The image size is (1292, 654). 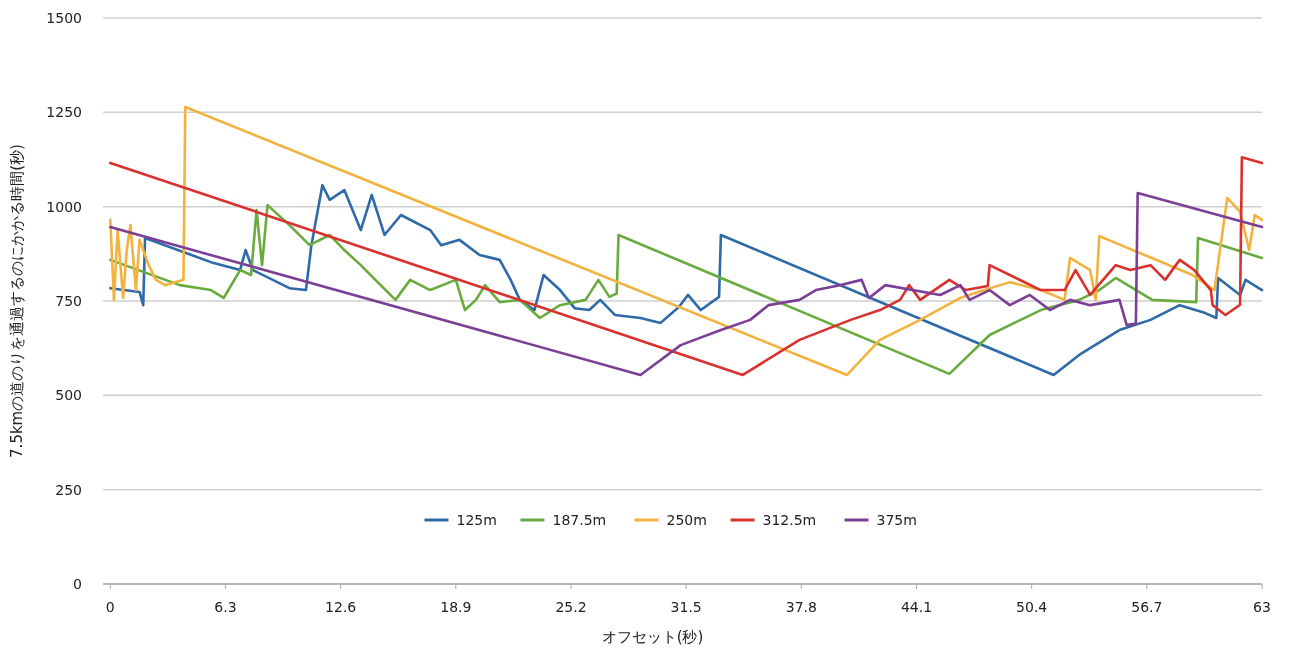 What do you see at coordinates (77, 584) in the screenshot?
I see `y-tick-label: 0` at bounding box center [77, 584].